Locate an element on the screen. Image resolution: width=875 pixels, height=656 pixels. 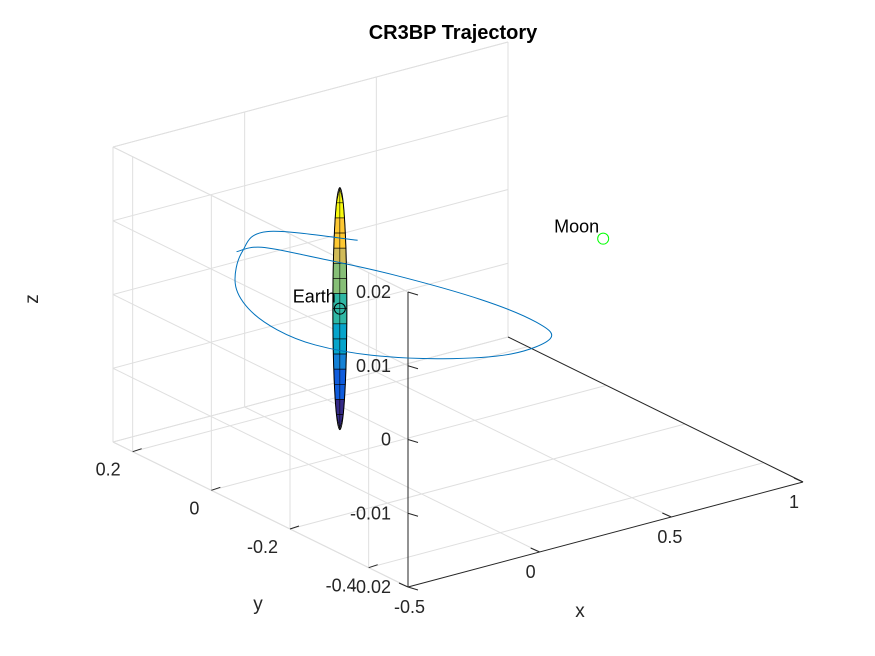
earth-label: Earth is located at coordinates (314, 297).